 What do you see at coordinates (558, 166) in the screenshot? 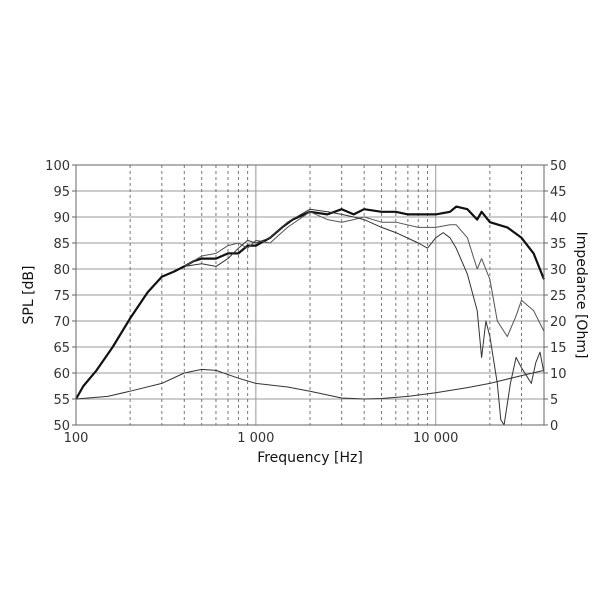
I see `y2-tick-label: 50` at bounding box center [558, 166].